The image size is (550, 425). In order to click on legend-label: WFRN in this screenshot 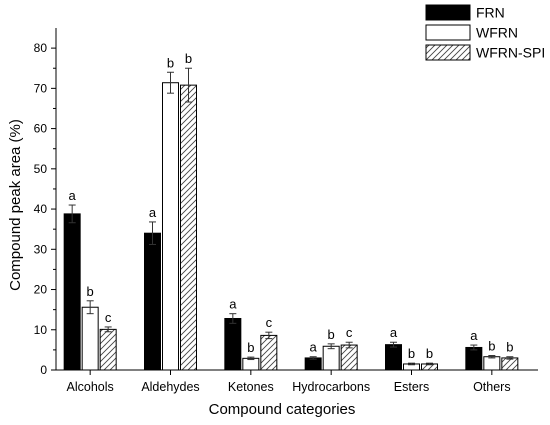, I will do `click(497, 33)`.